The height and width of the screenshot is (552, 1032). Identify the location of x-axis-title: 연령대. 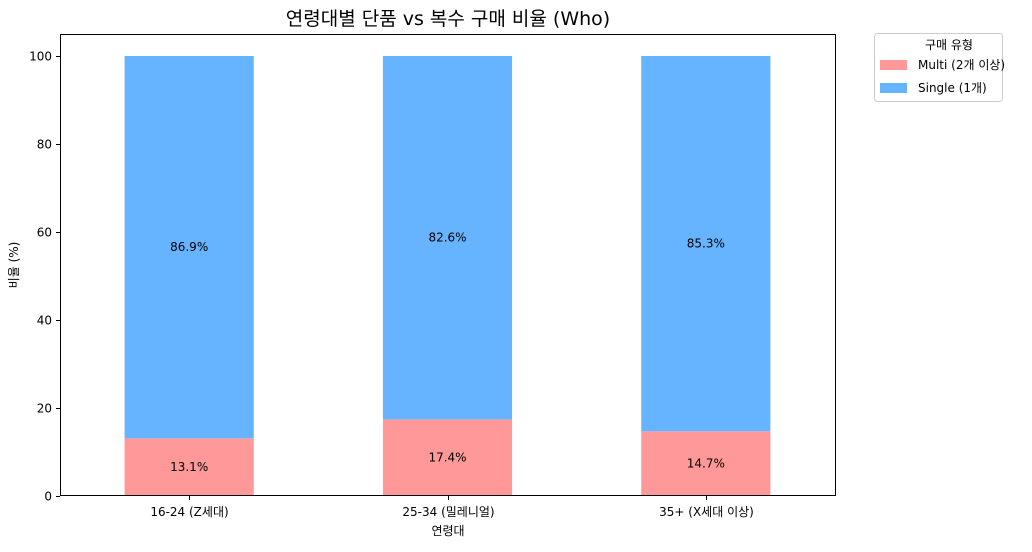
(447, 531).